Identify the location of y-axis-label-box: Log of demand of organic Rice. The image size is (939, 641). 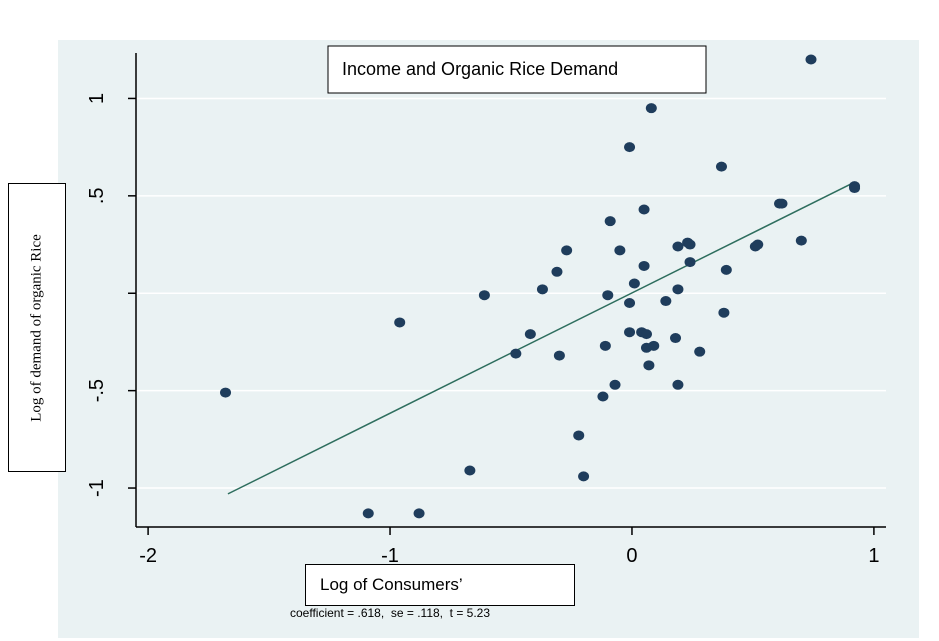
(37, 327).